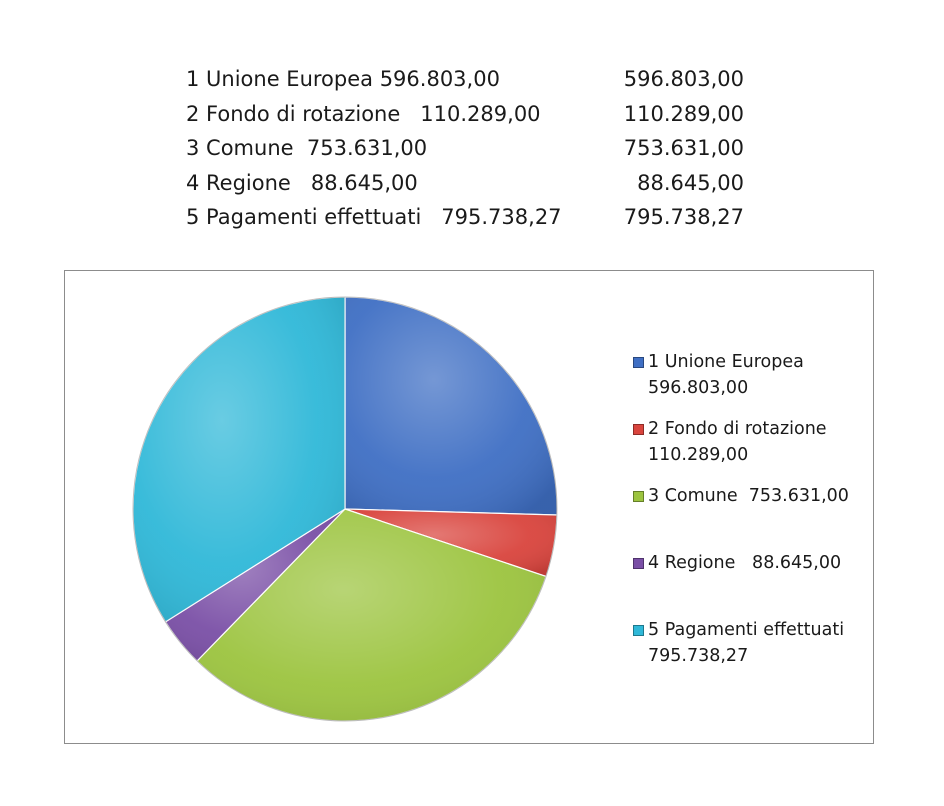  I want to click on legend-label: 5 Pagamenti effettuati 795.738,27, so click(754, 643).